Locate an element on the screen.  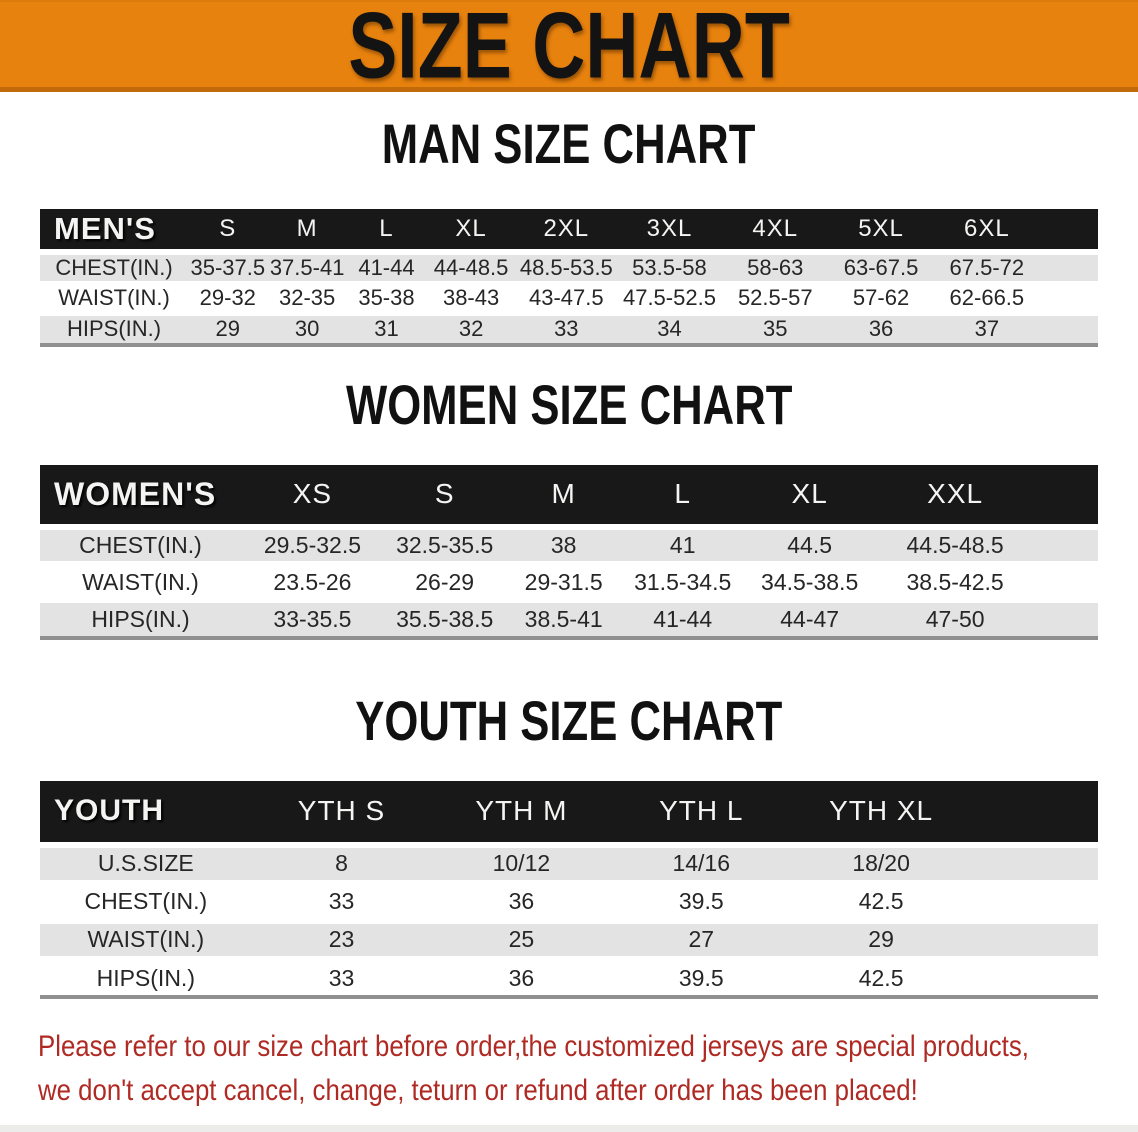
size-column-header: 5XL is located at coordinates (881, 230).